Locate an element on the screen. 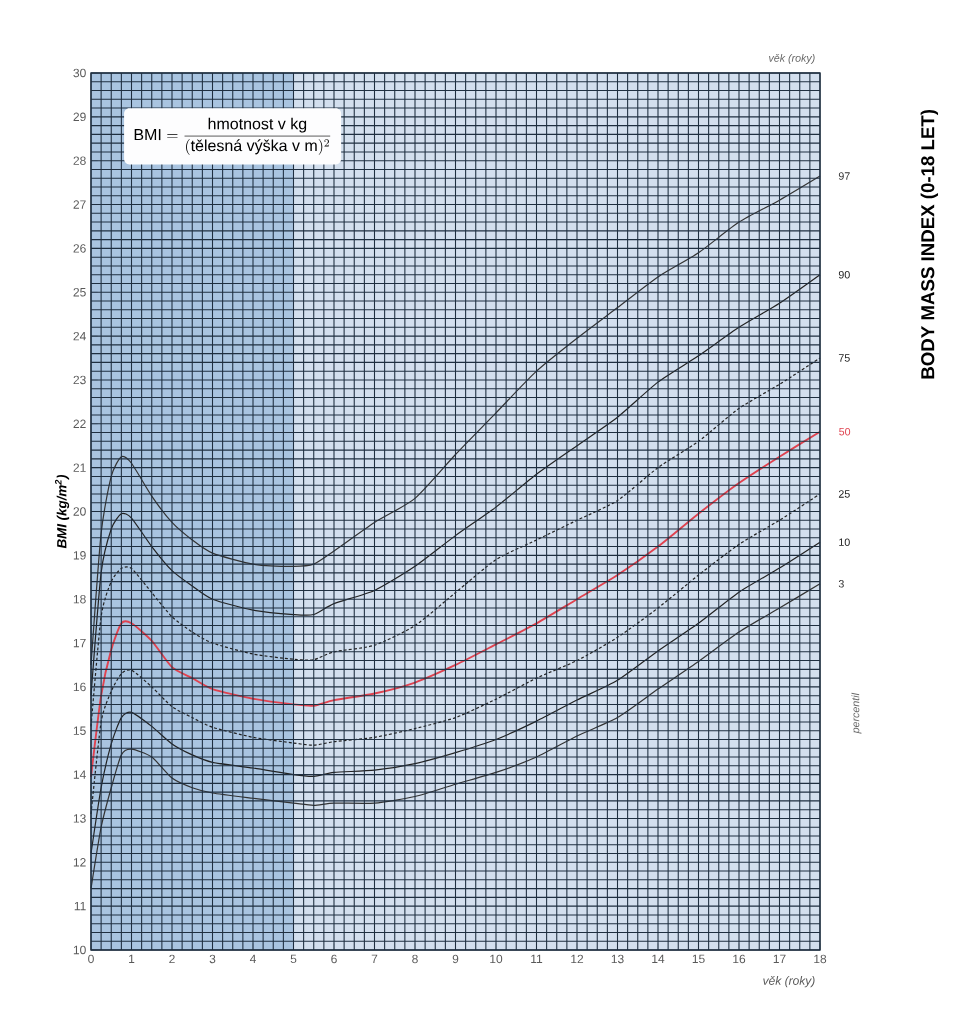 The height and width of the screenshot is (1031, 955). y-tick-label: 12 is located at coordinates (79, 862).